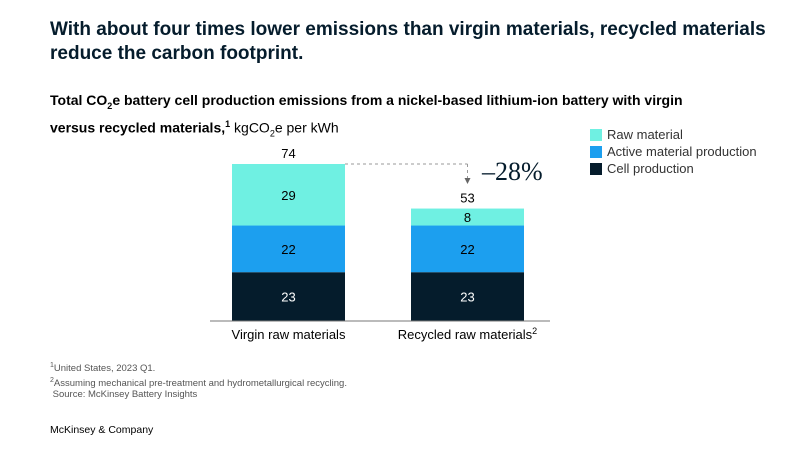  What do you see at coordinates (110, 105) in the screenshot?
I see `subtitle-sub: 2` at bounding box center [110, 105].